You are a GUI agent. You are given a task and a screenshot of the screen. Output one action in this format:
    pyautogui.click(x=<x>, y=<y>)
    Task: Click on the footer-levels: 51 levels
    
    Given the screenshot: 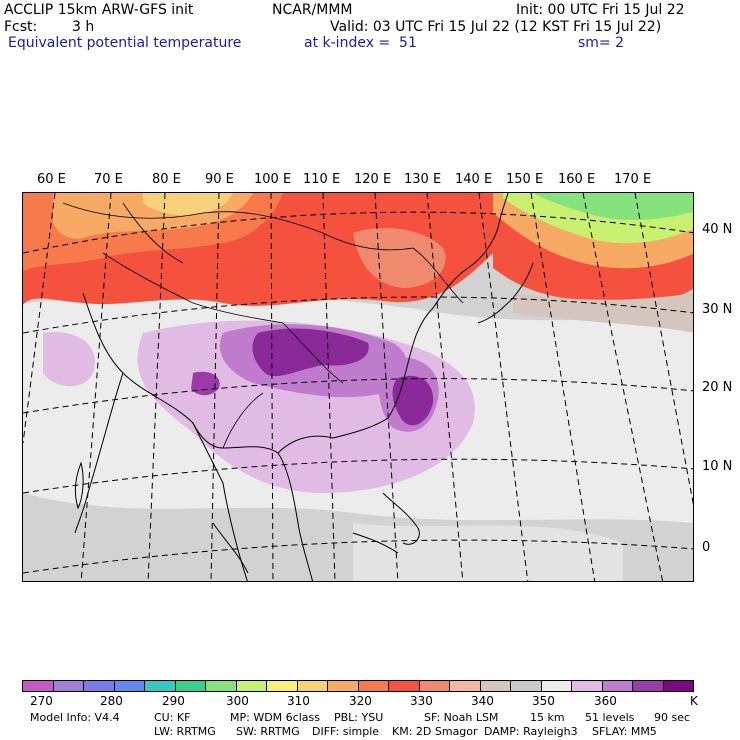 What is the action you would take?
    pyautogui.click(x=610, y=717)
    